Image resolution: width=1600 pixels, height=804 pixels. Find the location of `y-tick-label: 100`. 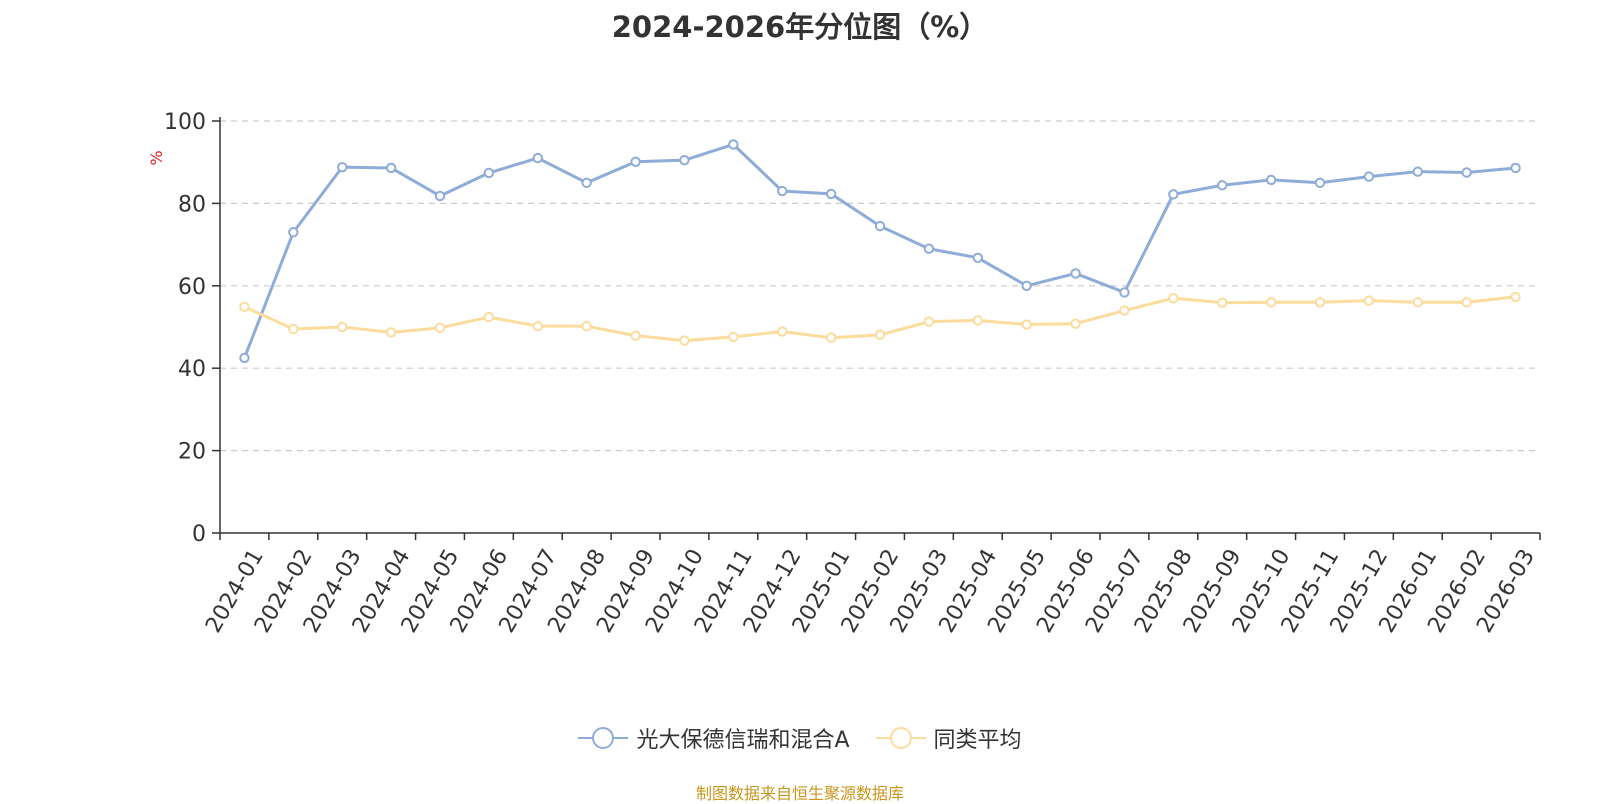

y-tick-label: 100 is located at coordinates (185, 122).